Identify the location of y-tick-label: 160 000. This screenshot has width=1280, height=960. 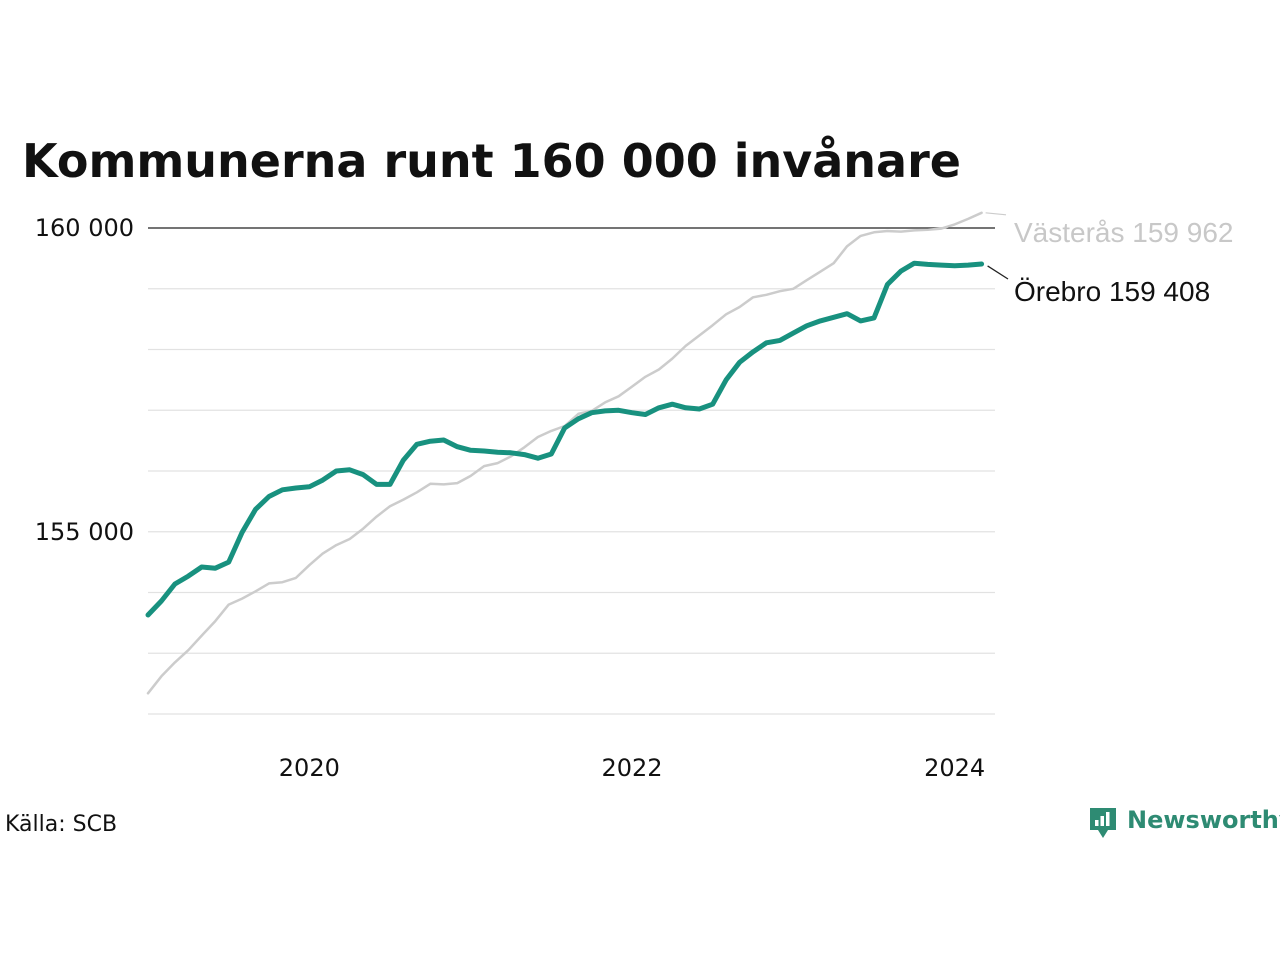
(84, 228).